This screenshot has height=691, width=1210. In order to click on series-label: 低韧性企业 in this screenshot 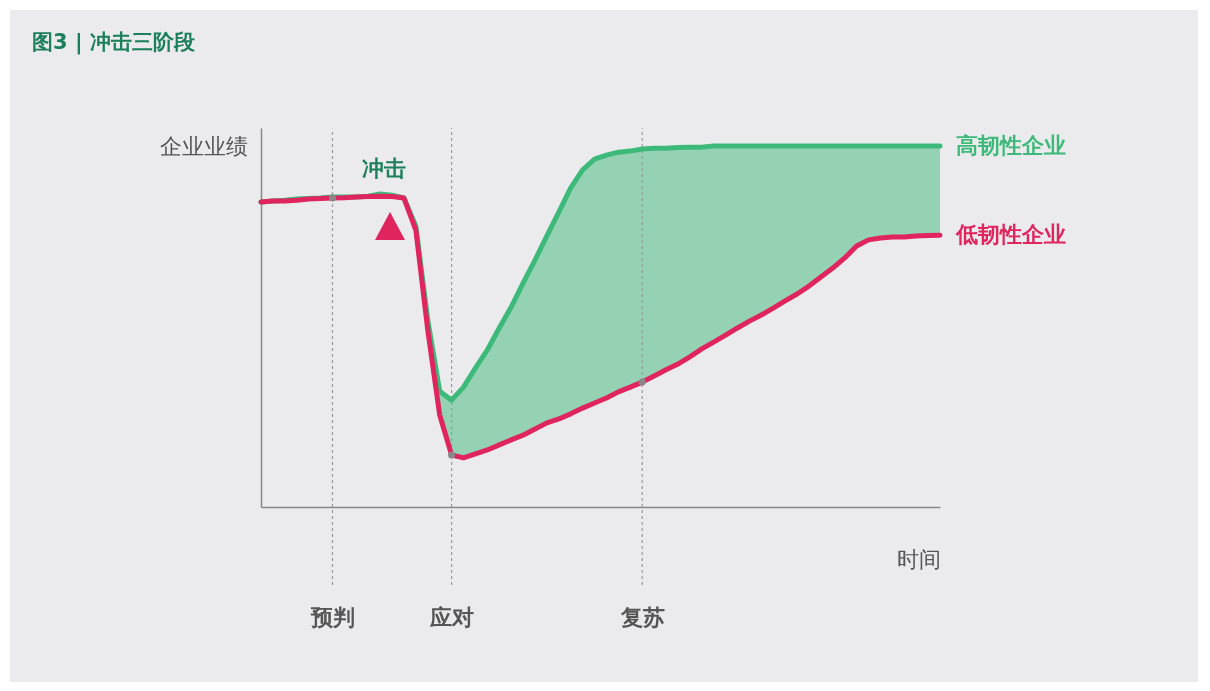, I will do `click(1010, 235)`.